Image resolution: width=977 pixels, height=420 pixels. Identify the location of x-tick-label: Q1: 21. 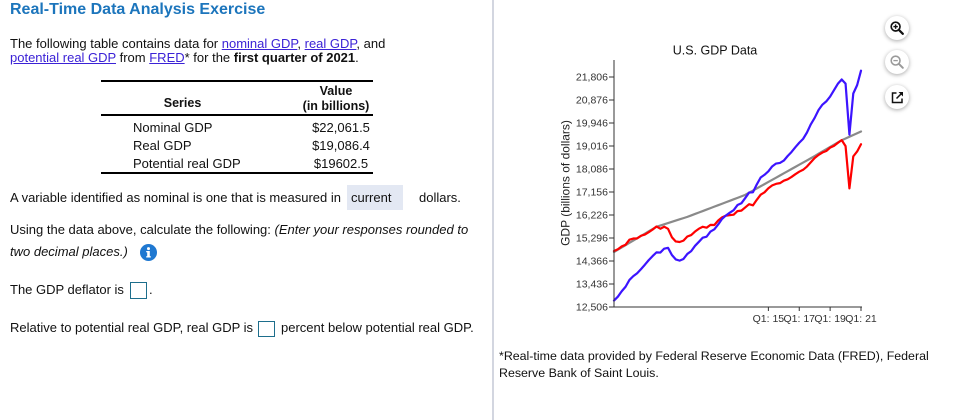
(861, 319).